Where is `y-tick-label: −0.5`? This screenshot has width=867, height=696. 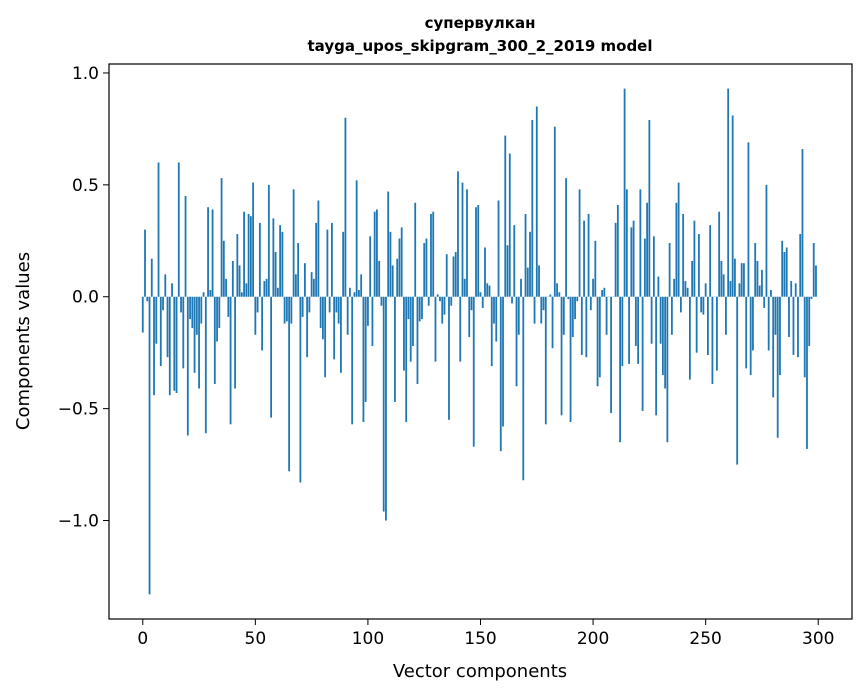
y-tick-label: −0.5 is located at coordinates (78, 410).